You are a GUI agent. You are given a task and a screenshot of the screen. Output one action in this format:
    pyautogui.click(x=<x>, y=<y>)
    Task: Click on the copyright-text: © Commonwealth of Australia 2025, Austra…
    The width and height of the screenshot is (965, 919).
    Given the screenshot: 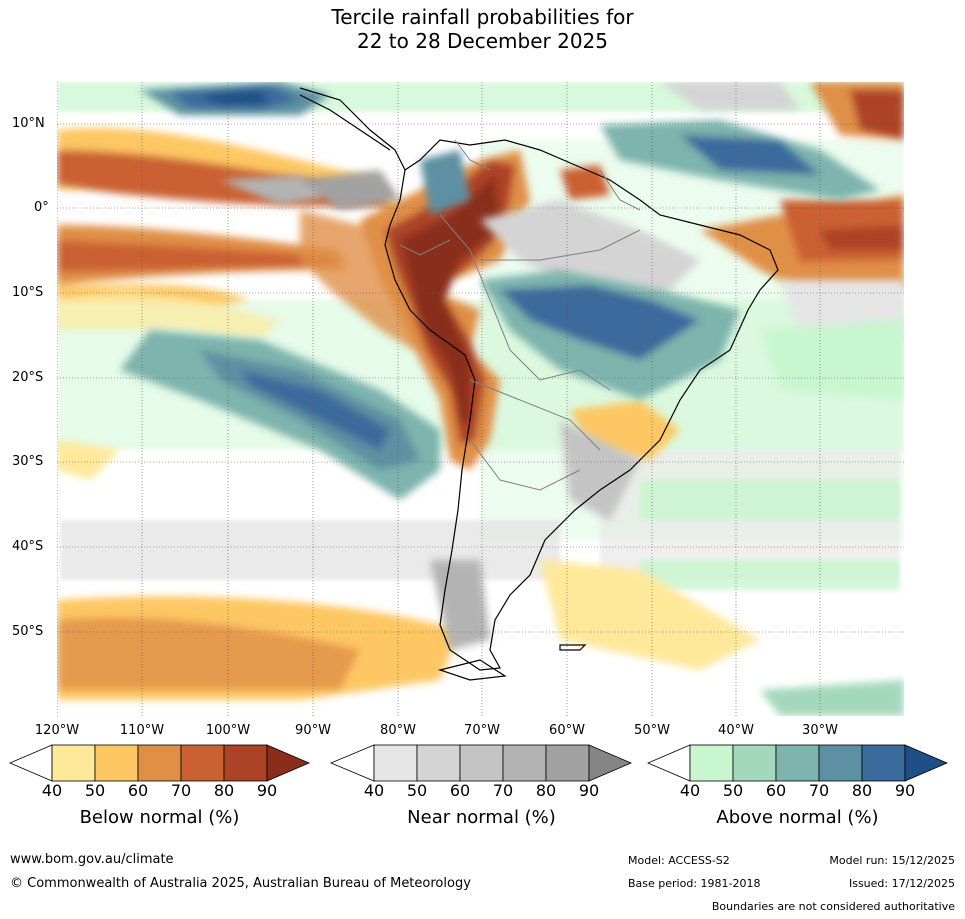 What is the action you would take?
    pyautogui.click(x=240, y=883)
    